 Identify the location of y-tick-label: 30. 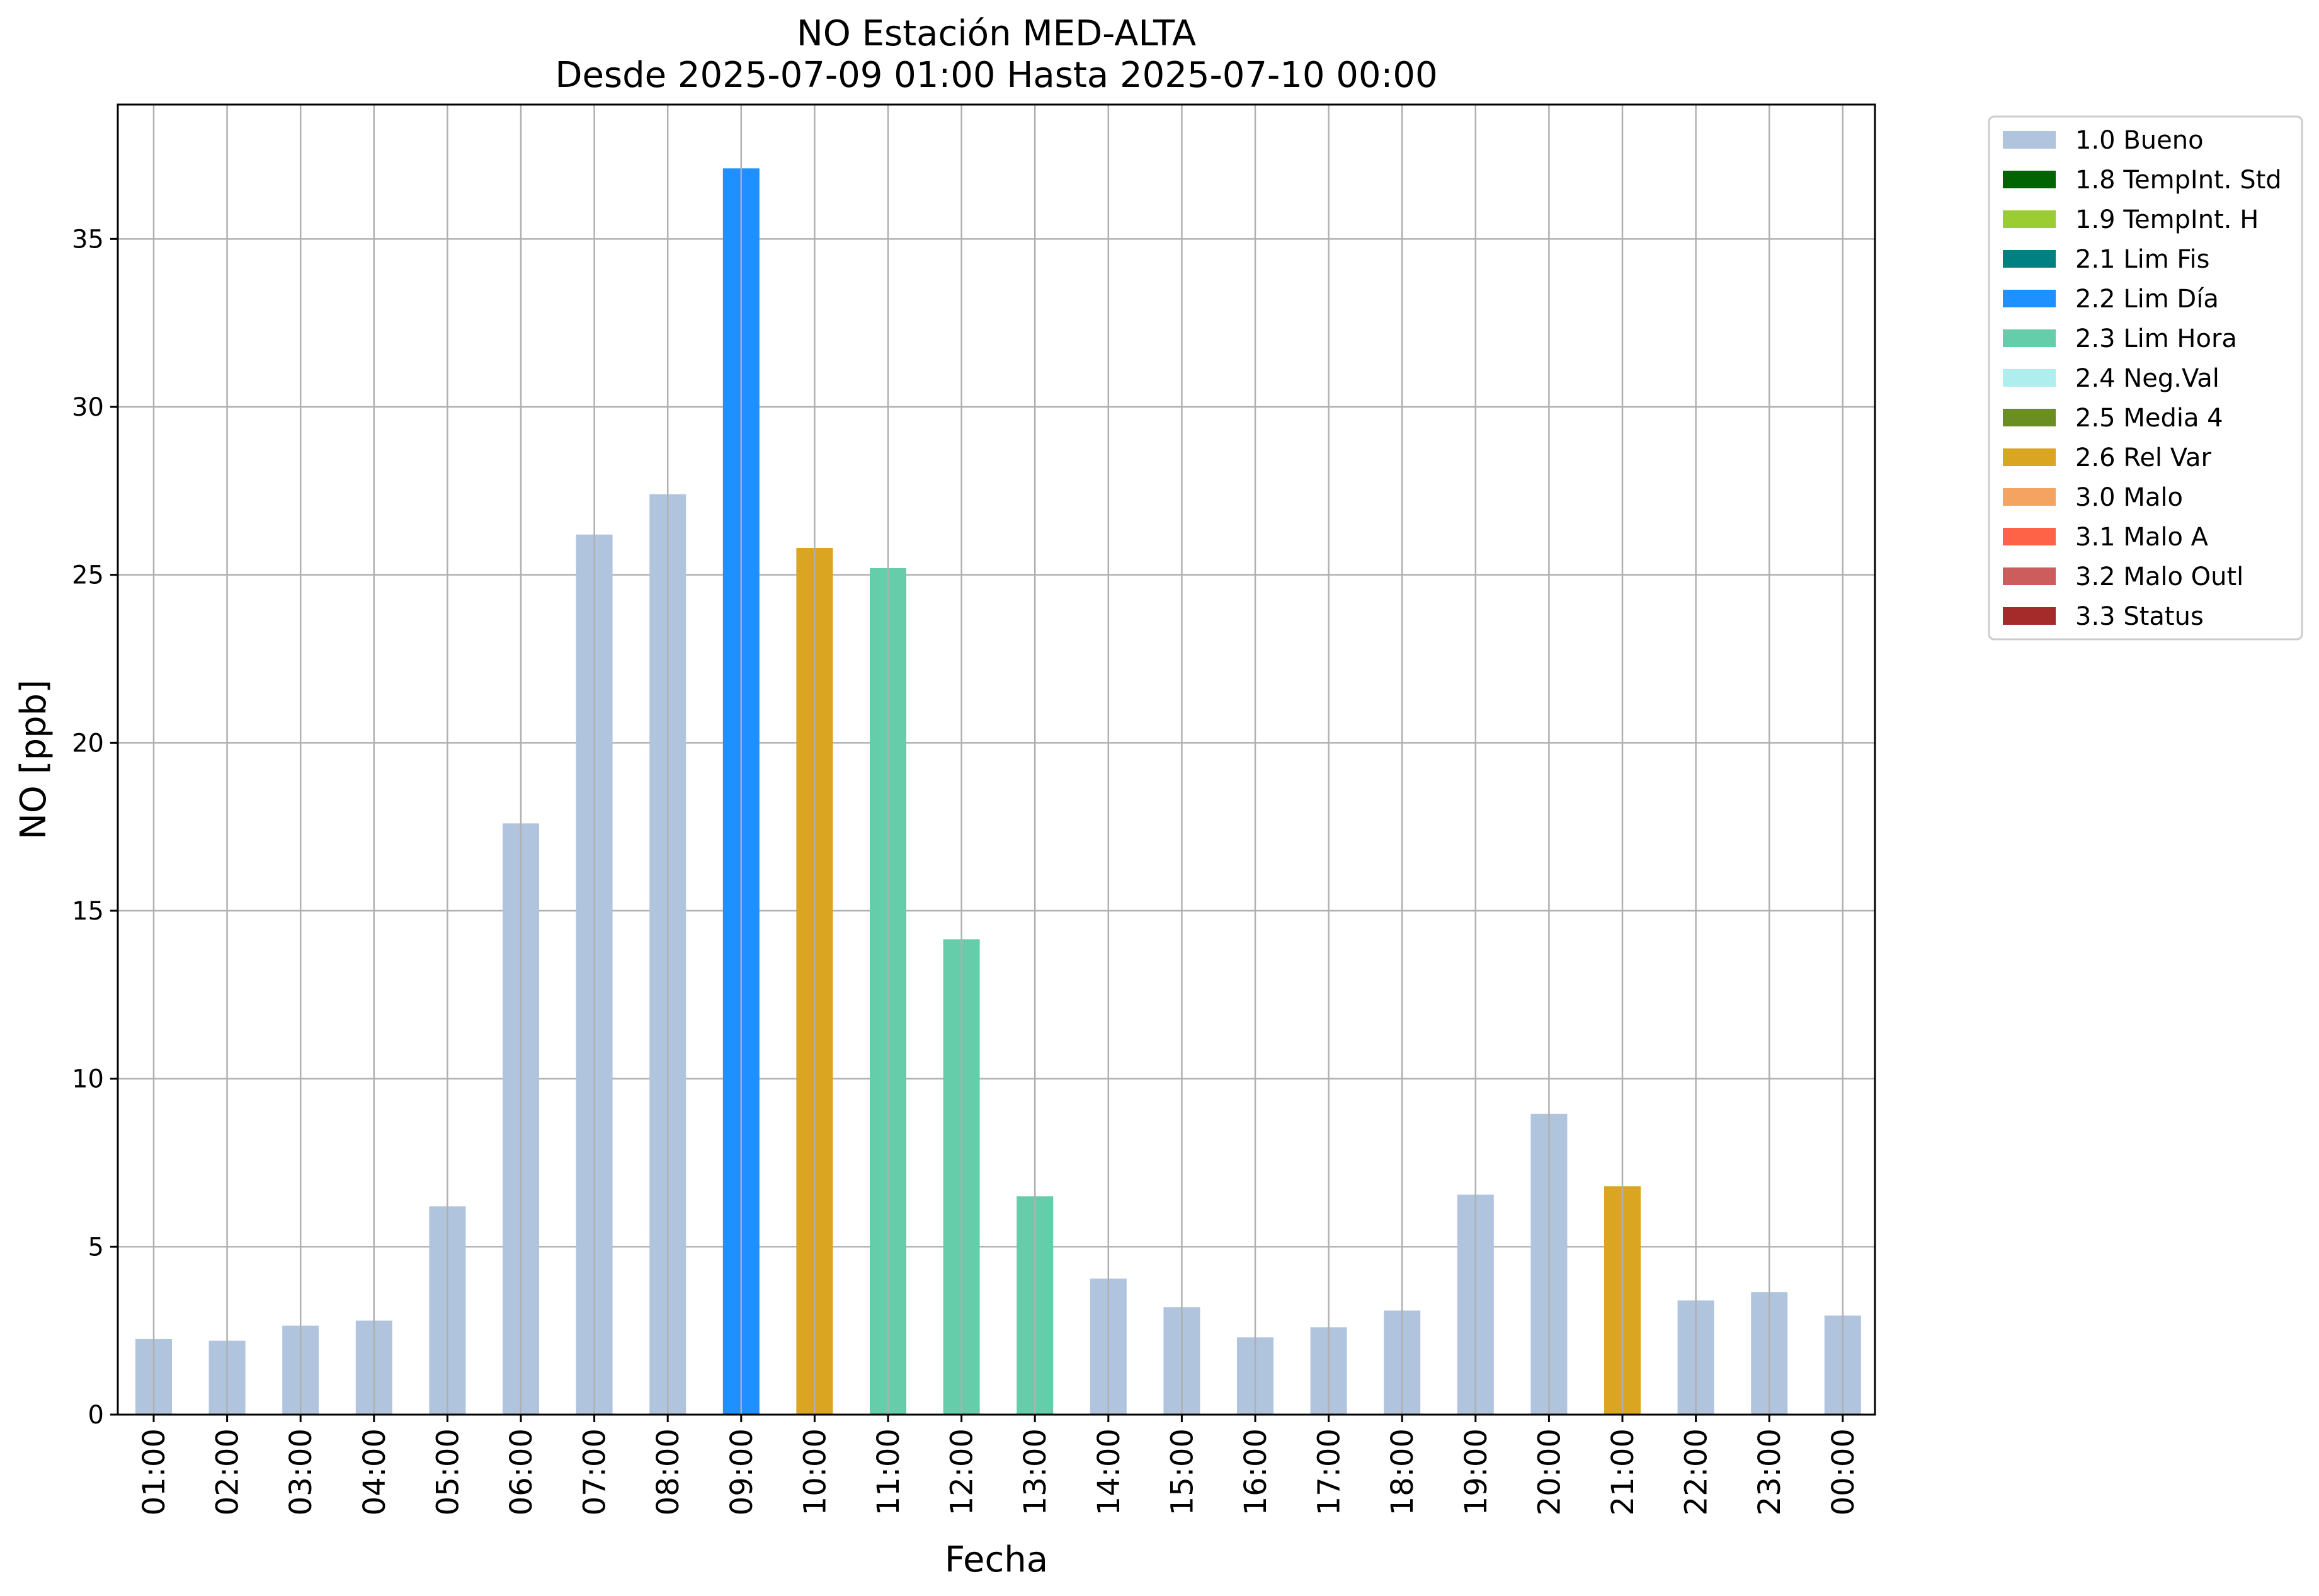
(88, 407).